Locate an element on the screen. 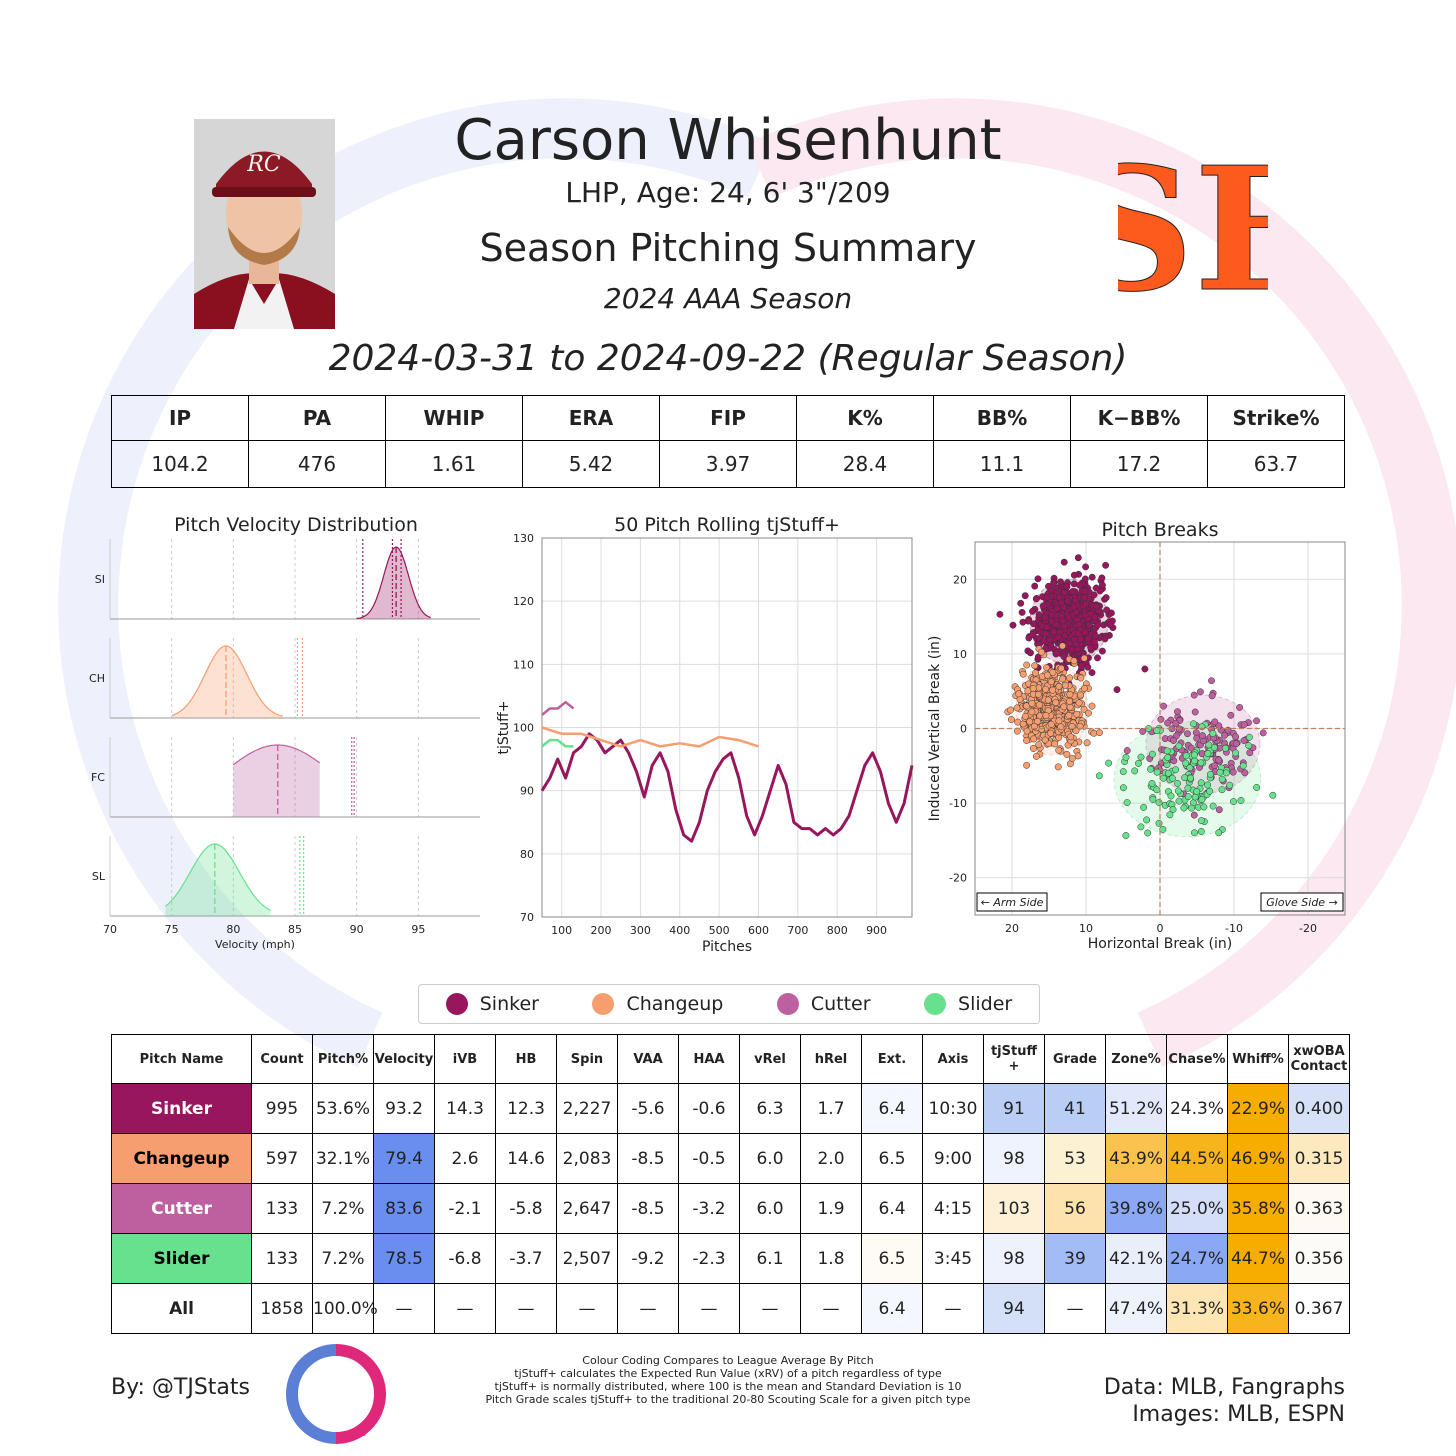 Image resolution: width=1456 pixels, height=1456 pixels. stat-value-ip: 104.2 is located at coordinates (180, 464).